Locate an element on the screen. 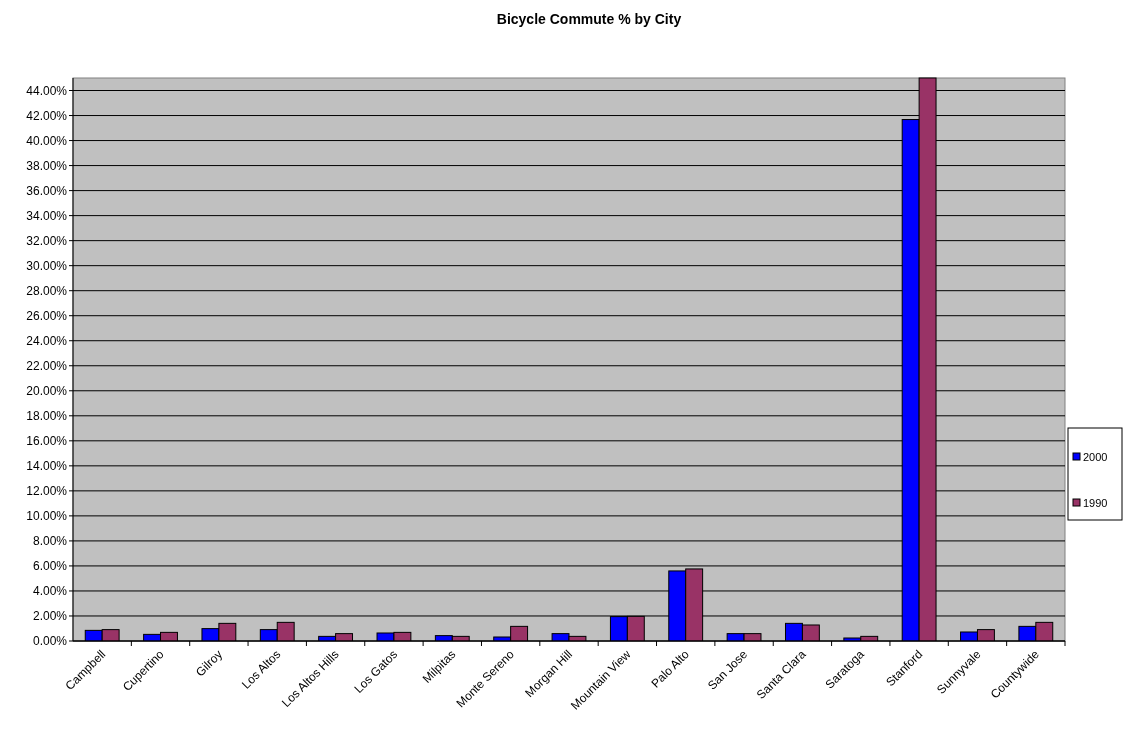 This screenshot has width=1124, height=738. y-tick-label: 18.00% is located at coordinates (47, 416).